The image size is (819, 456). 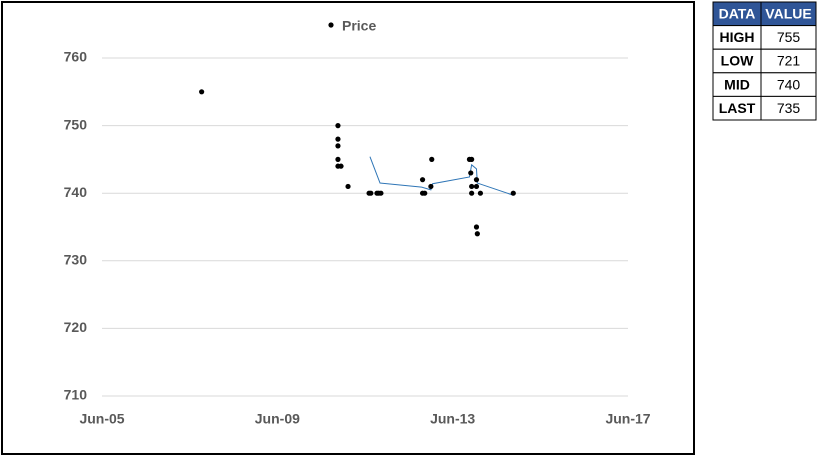 I want to click on y-tick-label: 730, so click(x=76, y=260).